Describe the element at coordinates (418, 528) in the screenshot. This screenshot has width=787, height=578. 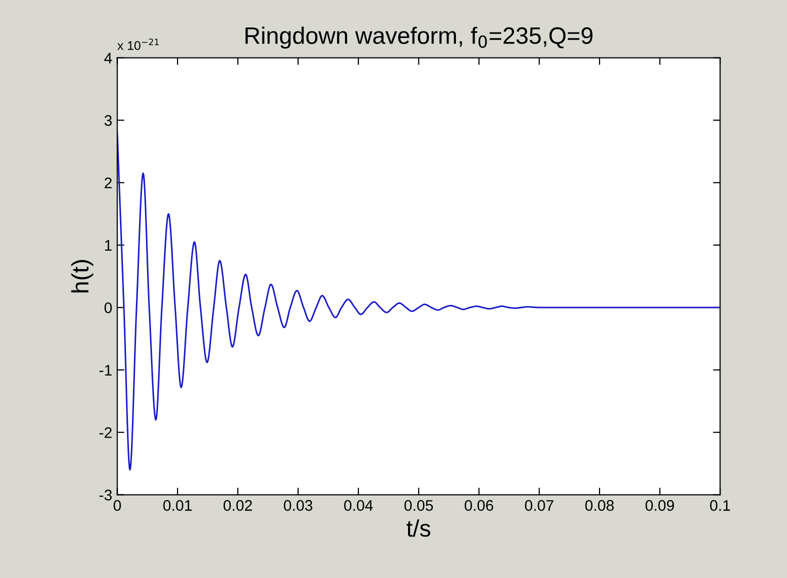
I see `x-axis-title: t/s` at that location.